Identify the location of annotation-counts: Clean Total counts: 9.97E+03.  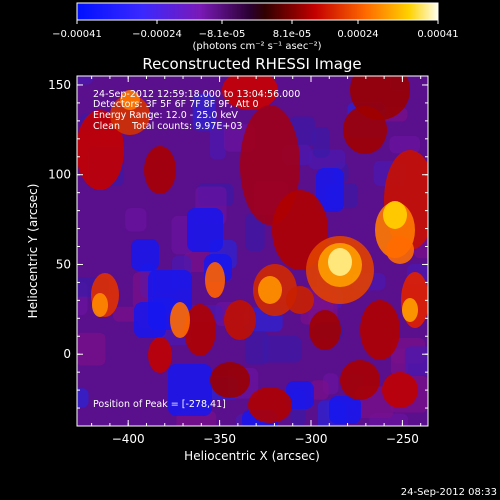
(167, 126).